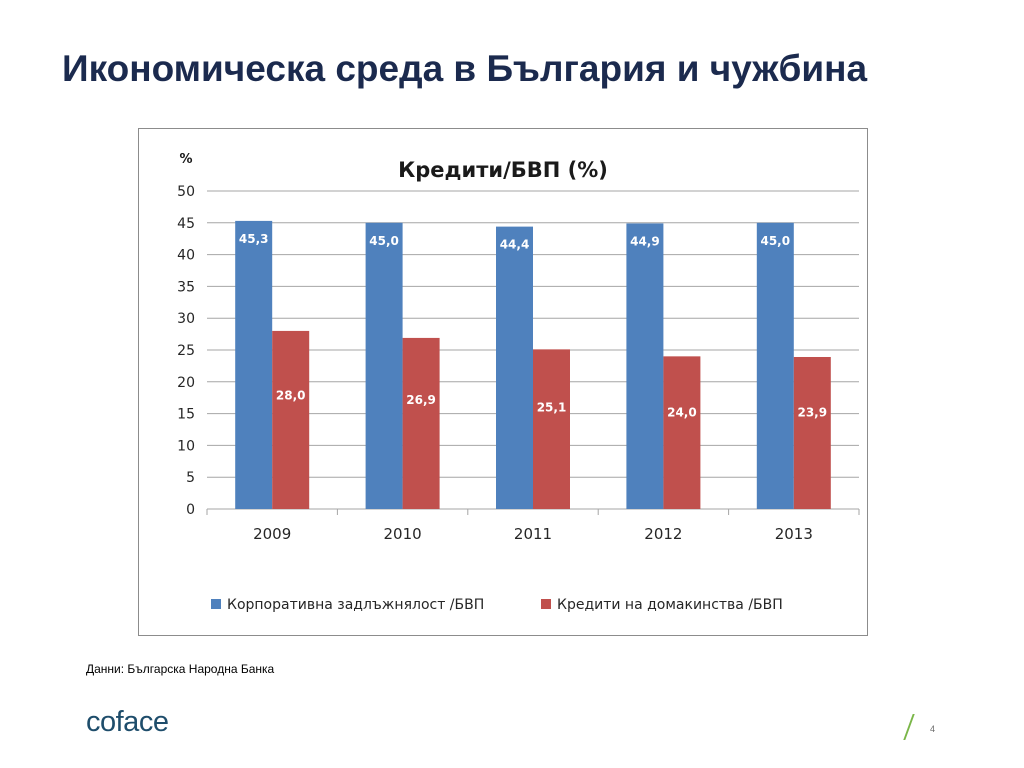 Image resolution: width=1024 pixels, height=768 pixels. What do you see at coordinates (812, 413) in the screenshot?
I see `data-label: 23,9` at bounding box center [812, 413].